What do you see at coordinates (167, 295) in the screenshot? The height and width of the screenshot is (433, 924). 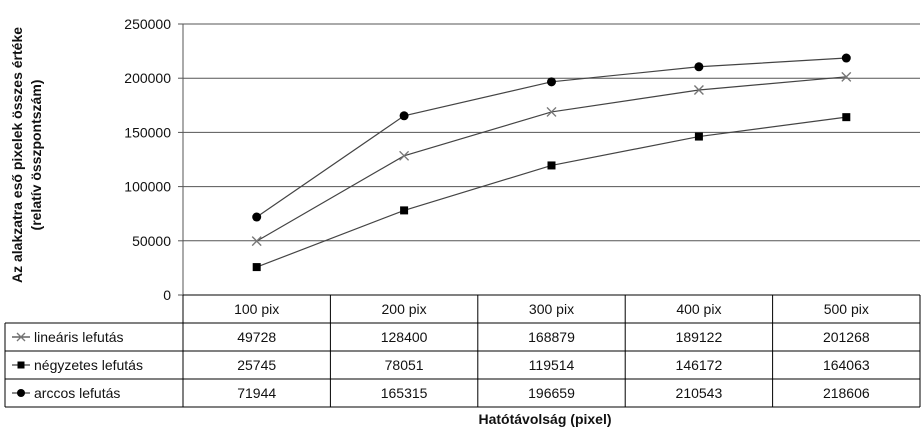 I see `y-tick-label: 0` at bounding box center [167, 295].